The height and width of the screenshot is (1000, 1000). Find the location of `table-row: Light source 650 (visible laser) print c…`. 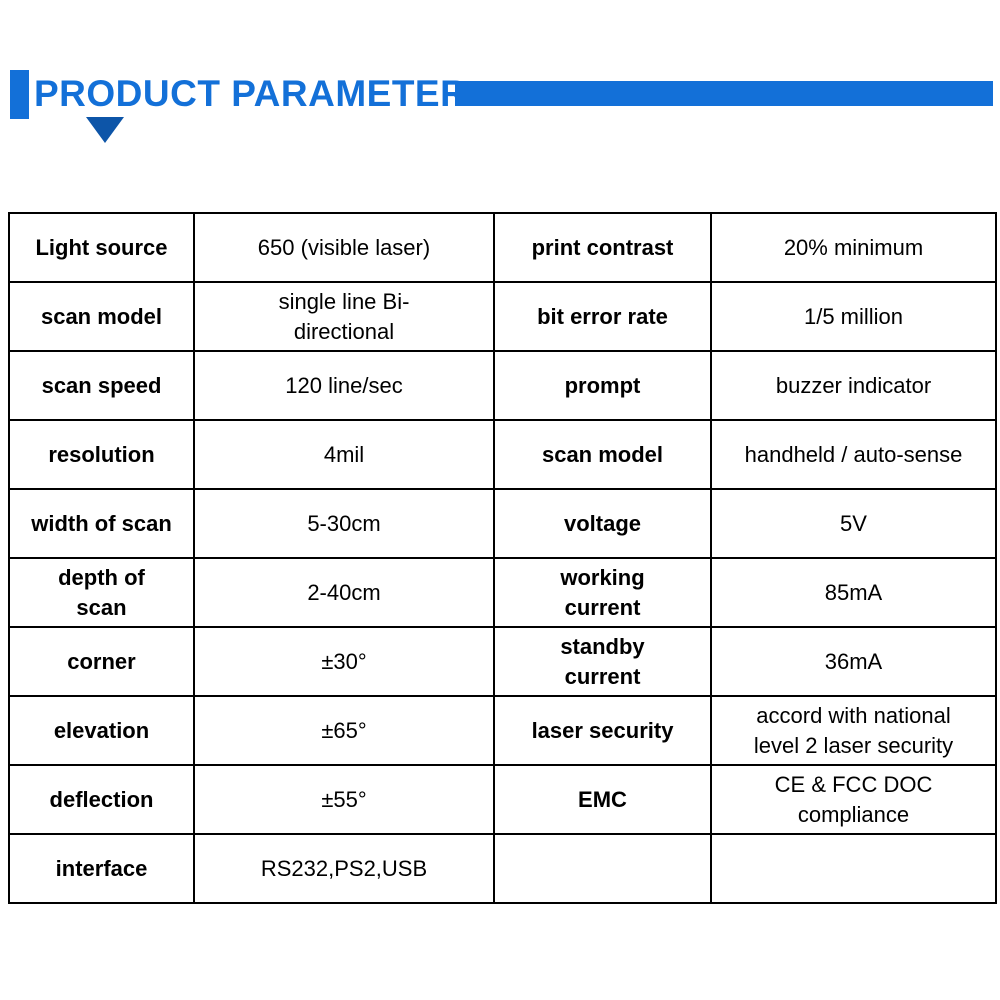

table-row: Light source 650 (visible laser) print c… is located at coordinates (502, 247).